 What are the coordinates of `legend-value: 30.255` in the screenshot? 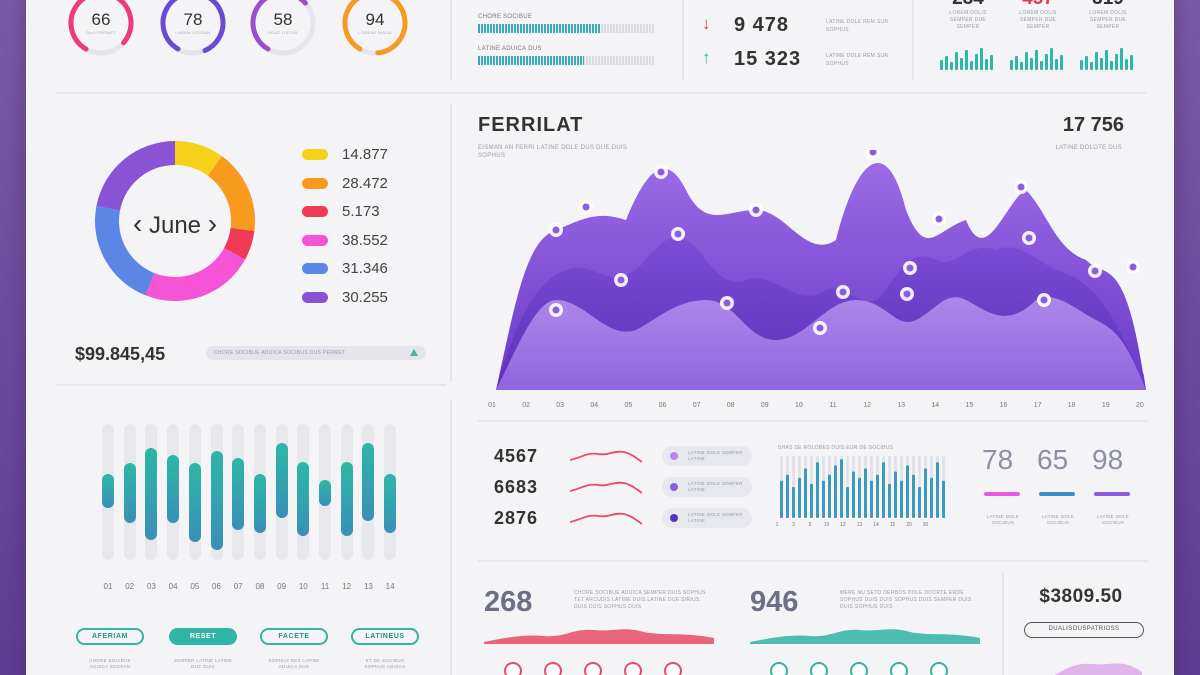 It's located at (365, 297).